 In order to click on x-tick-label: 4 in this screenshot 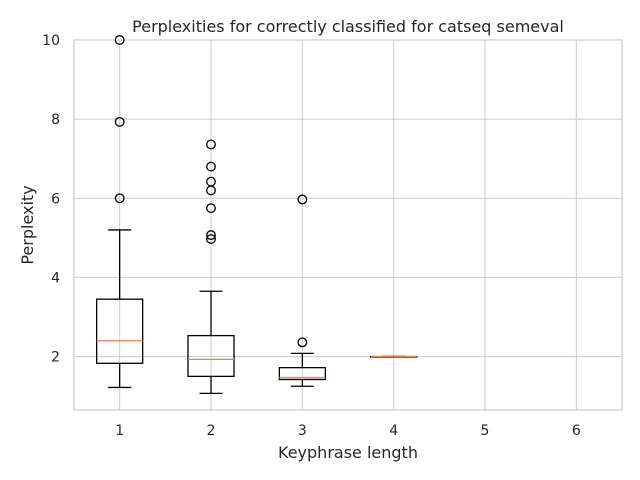, I will do `click(393, 431)`.